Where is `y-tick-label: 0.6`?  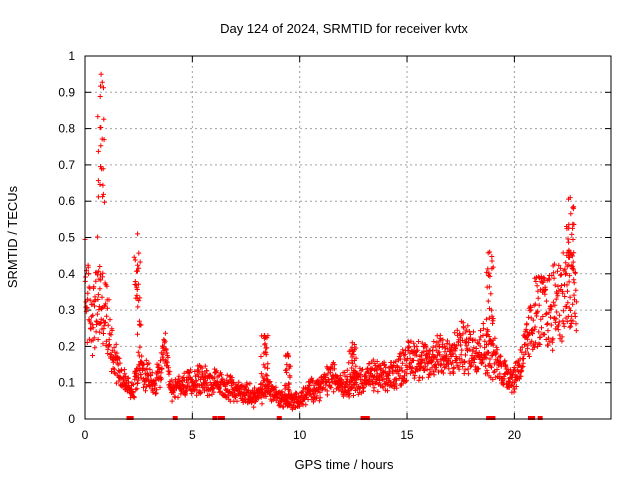 y-tick-label: 0.6 is located at coordinates (66, 201).